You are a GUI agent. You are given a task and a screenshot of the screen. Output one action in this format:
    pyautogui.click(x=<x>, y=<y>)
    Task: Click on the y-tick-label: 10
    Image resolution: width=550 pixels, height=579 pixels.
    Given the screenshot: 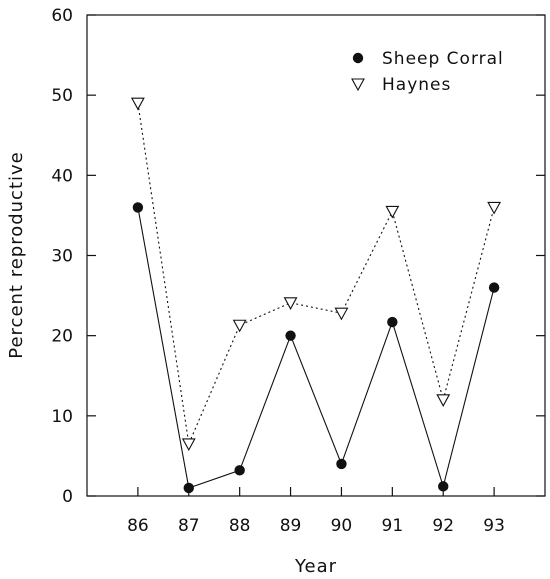 What is the action you would take?
    pyautogui.click(x=62, y=417)
    